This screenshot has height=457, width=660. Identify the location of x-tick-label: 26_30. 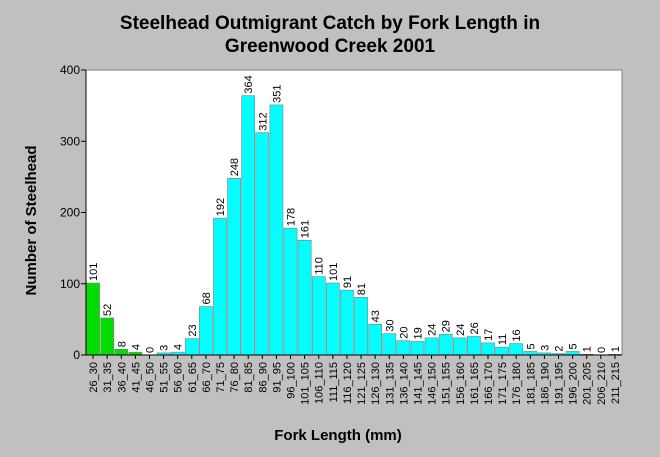
(94, 377).